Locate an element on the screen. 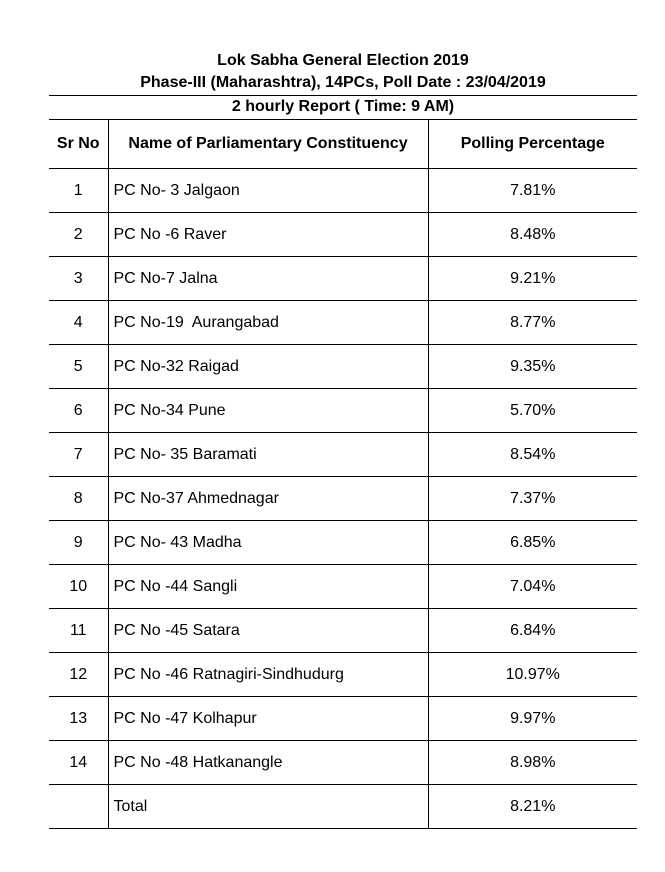 This screenshot has height=872, width=665. constituency-cell: PC No- 35 Baramati is located at coordinates (268, 454).